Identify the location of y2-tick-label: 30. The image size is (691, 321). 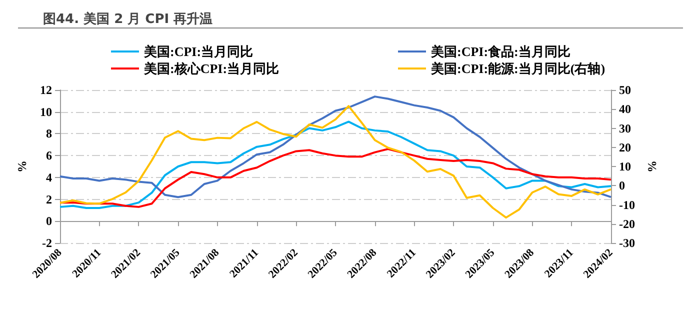
(625, 128).